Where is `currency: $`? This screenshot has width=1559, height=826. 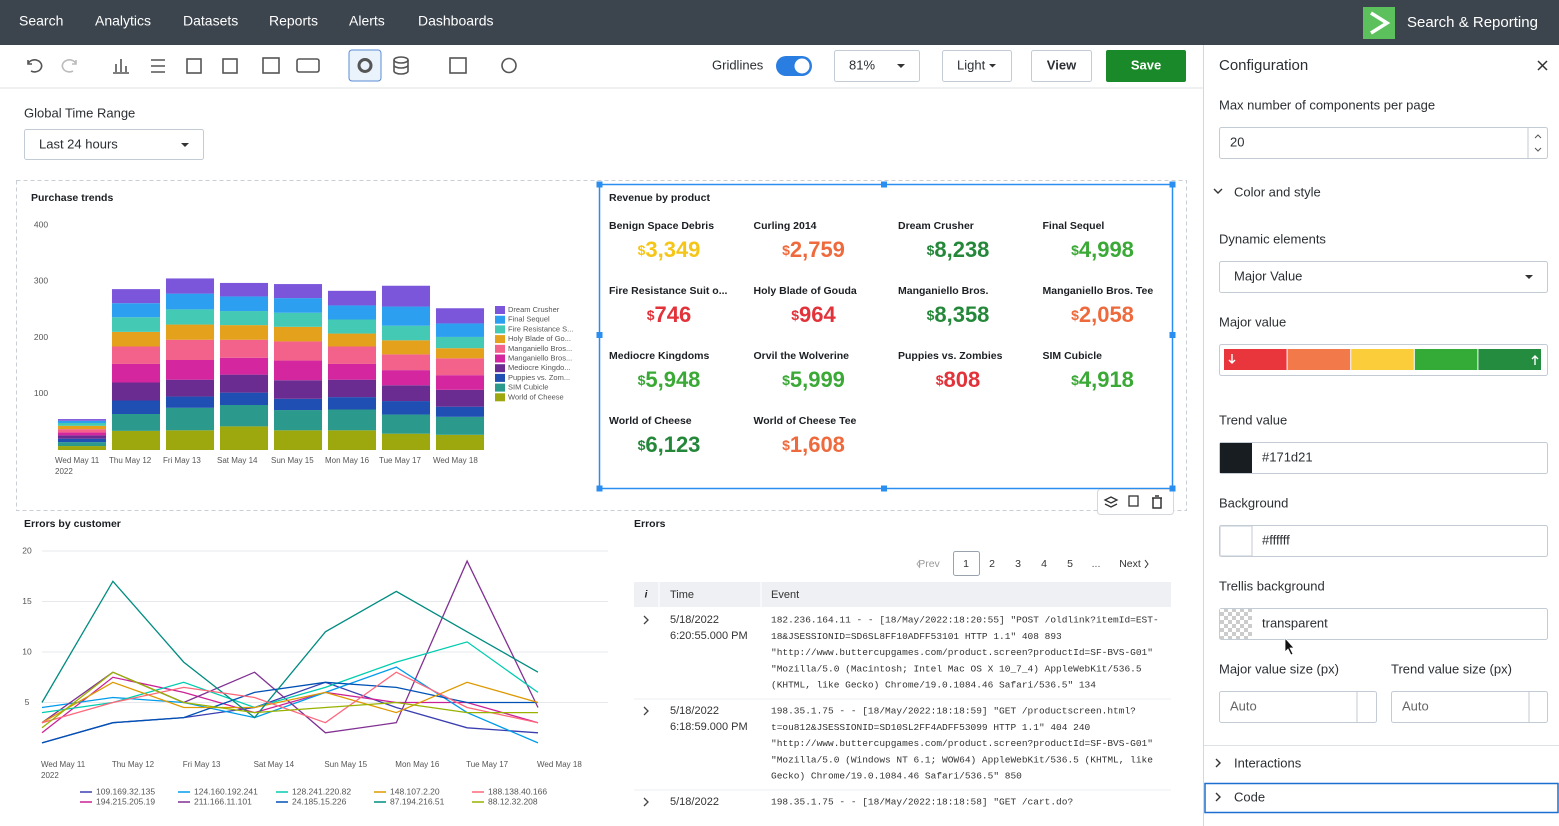 currency: $ is located at coordinates (940, 380).